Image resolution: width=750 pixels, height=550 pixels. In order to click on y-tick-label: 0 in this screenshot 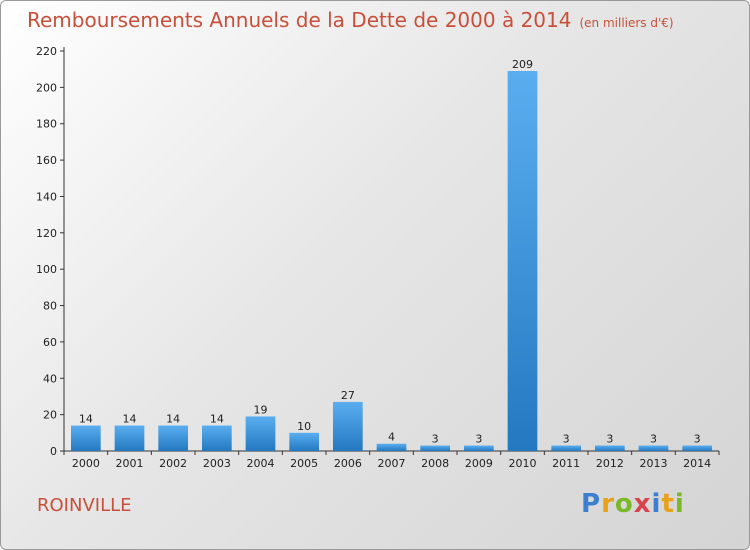, I will do `click(53, 451)`.